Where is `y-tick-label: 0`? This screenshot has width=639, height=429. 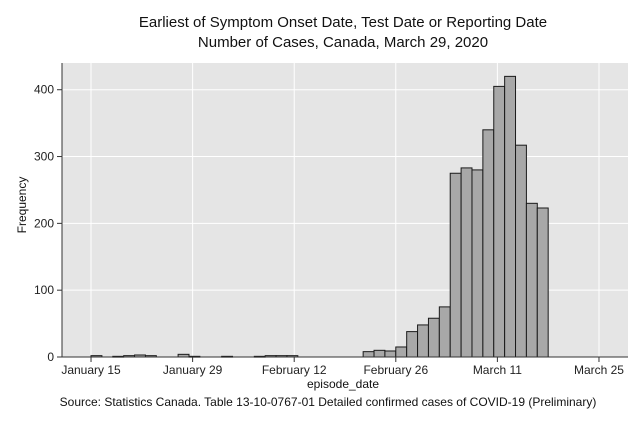 y-tick-label: 0 is located at coordinates (50, 357).